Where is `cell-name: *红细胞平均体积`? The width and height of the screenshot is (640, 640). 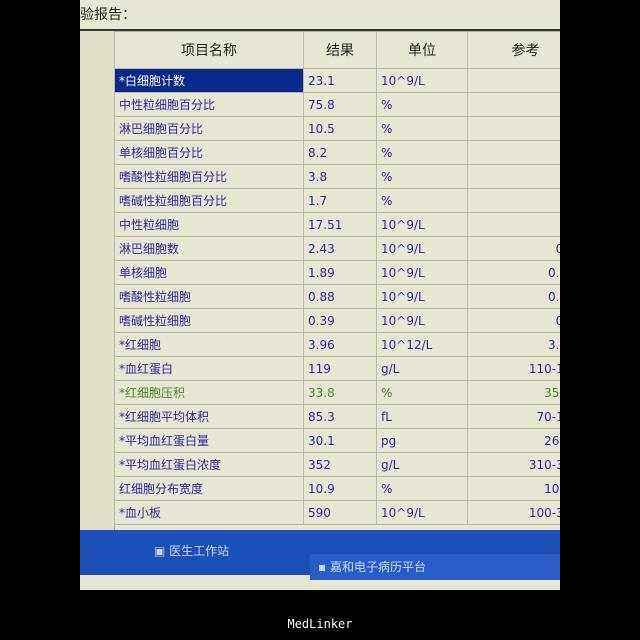 cell-name: *红细胞平均体积 is located at coordinates (209, 416).